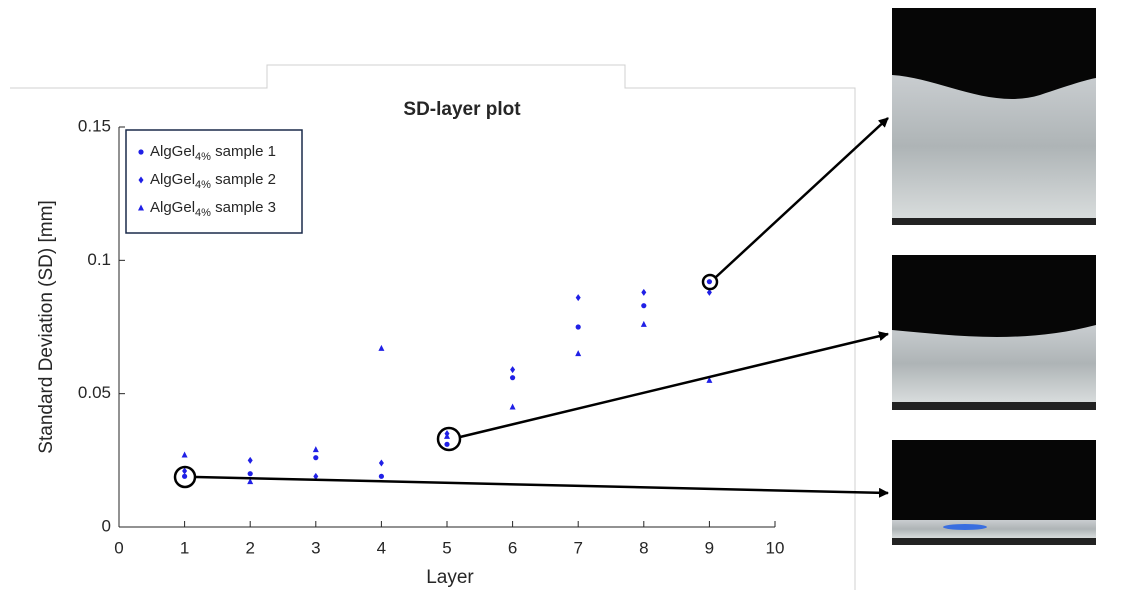 Image resolution: width=1124 pixels, height=593 pixels. Describe the element at coordinates (462, 109) in the screenshot. I see `chart-title: SD-layer plot` at that location.